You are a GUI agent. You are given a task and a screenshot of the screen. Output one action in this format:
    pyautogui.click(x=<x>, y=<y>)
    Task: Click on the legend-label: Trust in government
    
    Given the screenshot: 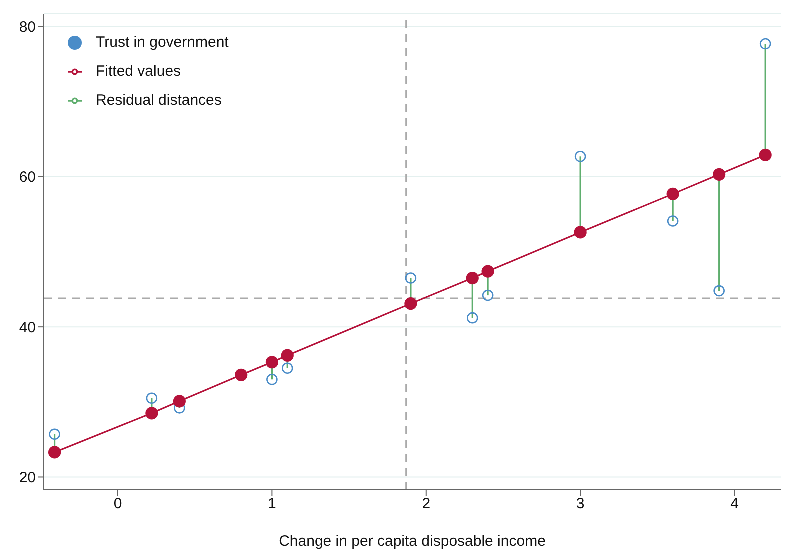 What is the action you would take?
    pyautogui.click(x=162, y=42)
    